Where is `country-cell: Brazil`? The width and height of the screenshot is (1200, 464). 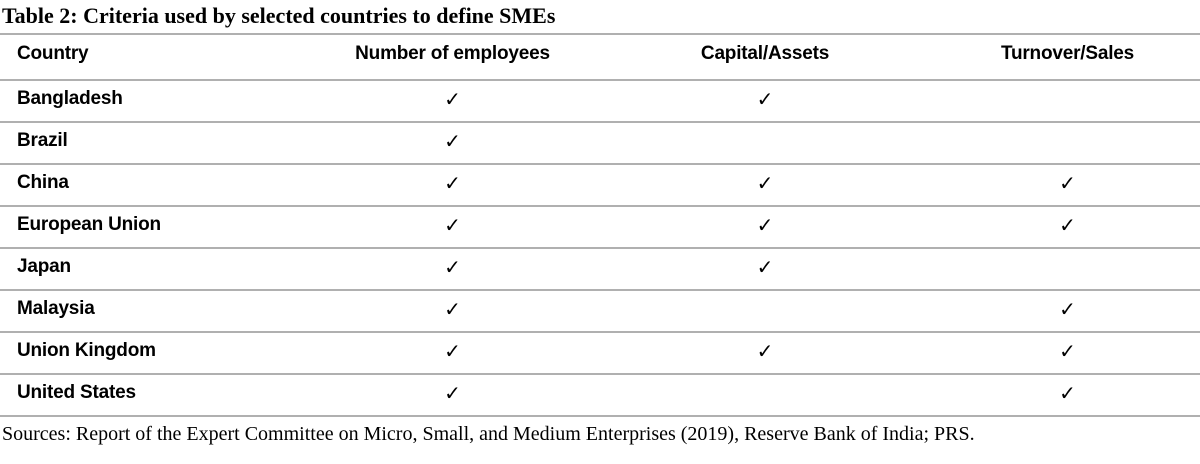 country-cell: Brazil is located at coordinates (155, 143).